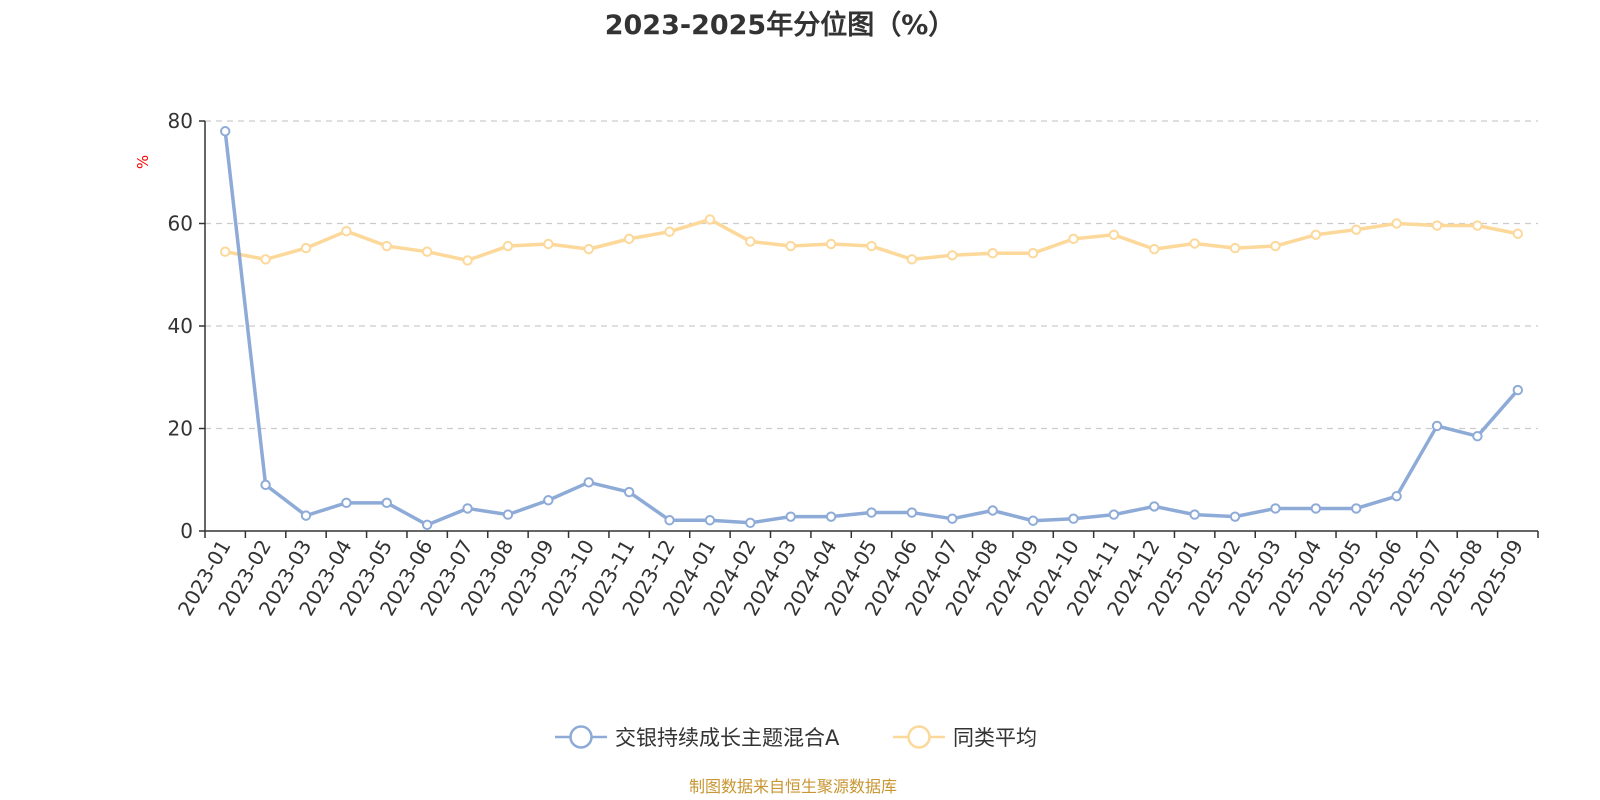 The image size is (1600, 800). What do you see at coordinates (180, 224) in the screenshot?
I see `y-tick-label: 60` at bounding box center [180, 224].